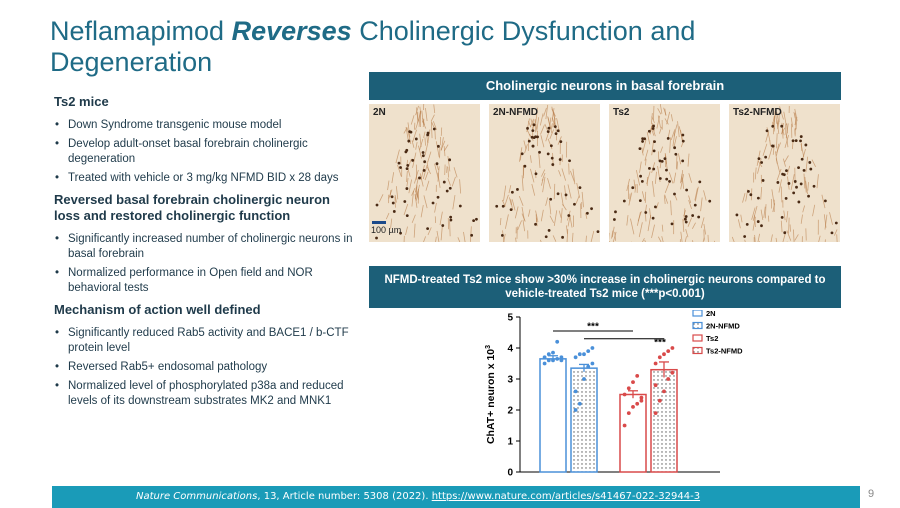 The height and width of the screenshot is (508, 900). I want to click on list-item: Reversed Rab5+ endosomal pathology, so click(204, 367).